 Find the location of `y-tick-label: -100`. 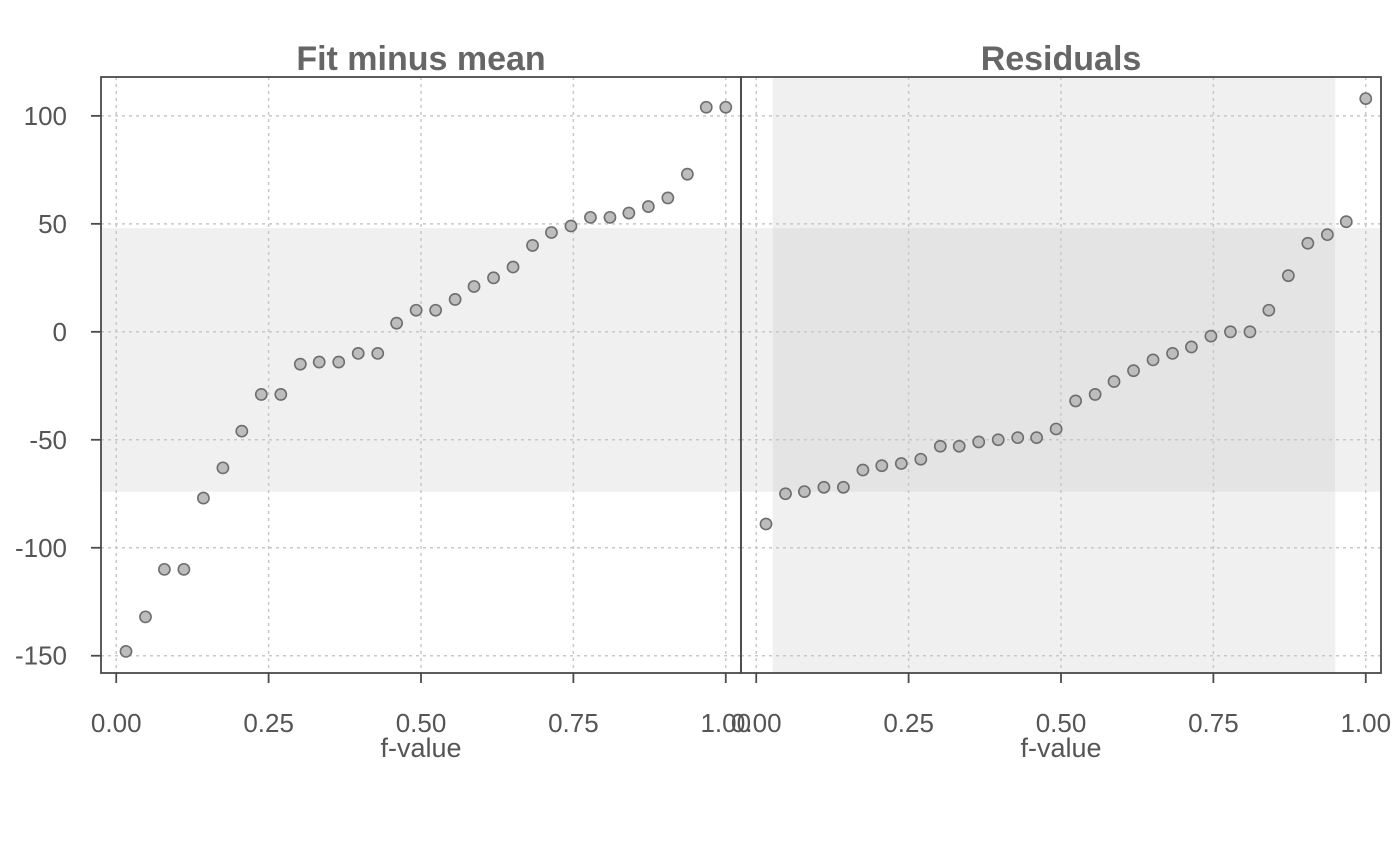

y-tick-label: -100 is located at coordinates (41, 548).